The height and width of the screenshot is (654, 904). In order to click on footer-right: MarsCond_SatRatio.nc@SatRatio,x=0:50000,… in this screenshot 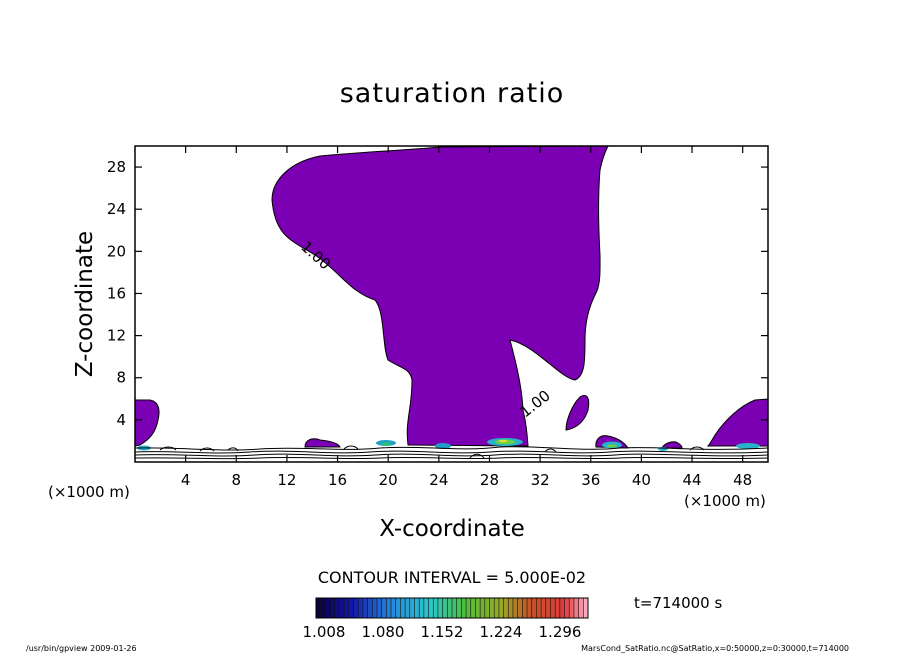, I will do `click(715, 648)`.